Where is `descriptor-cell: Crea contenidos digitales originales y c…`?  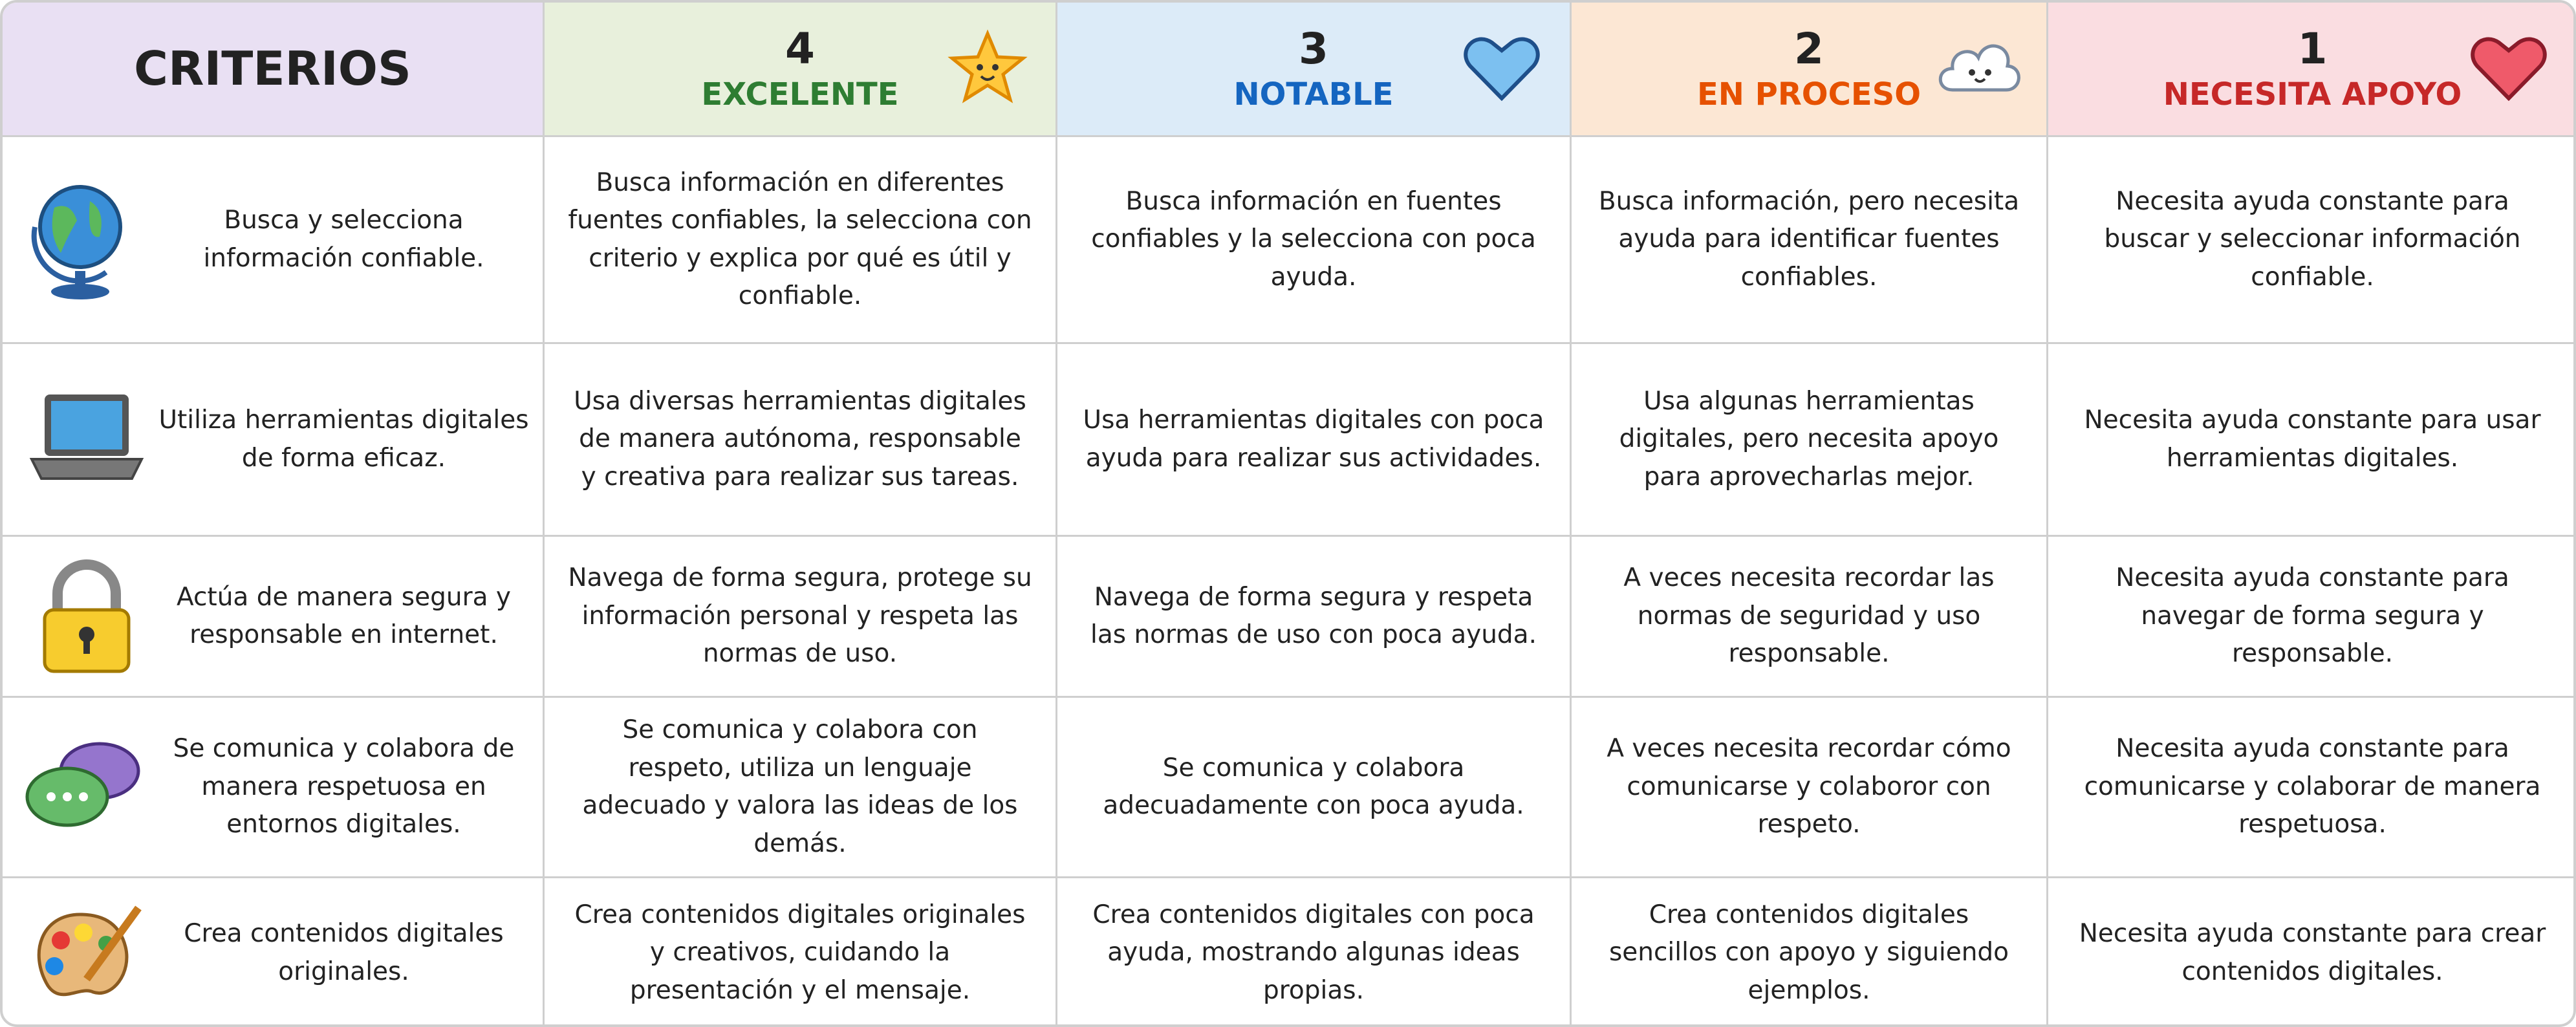
descriptor-cell: Crea contenidos digitales originales y c… is located at coordinates (801, 951).